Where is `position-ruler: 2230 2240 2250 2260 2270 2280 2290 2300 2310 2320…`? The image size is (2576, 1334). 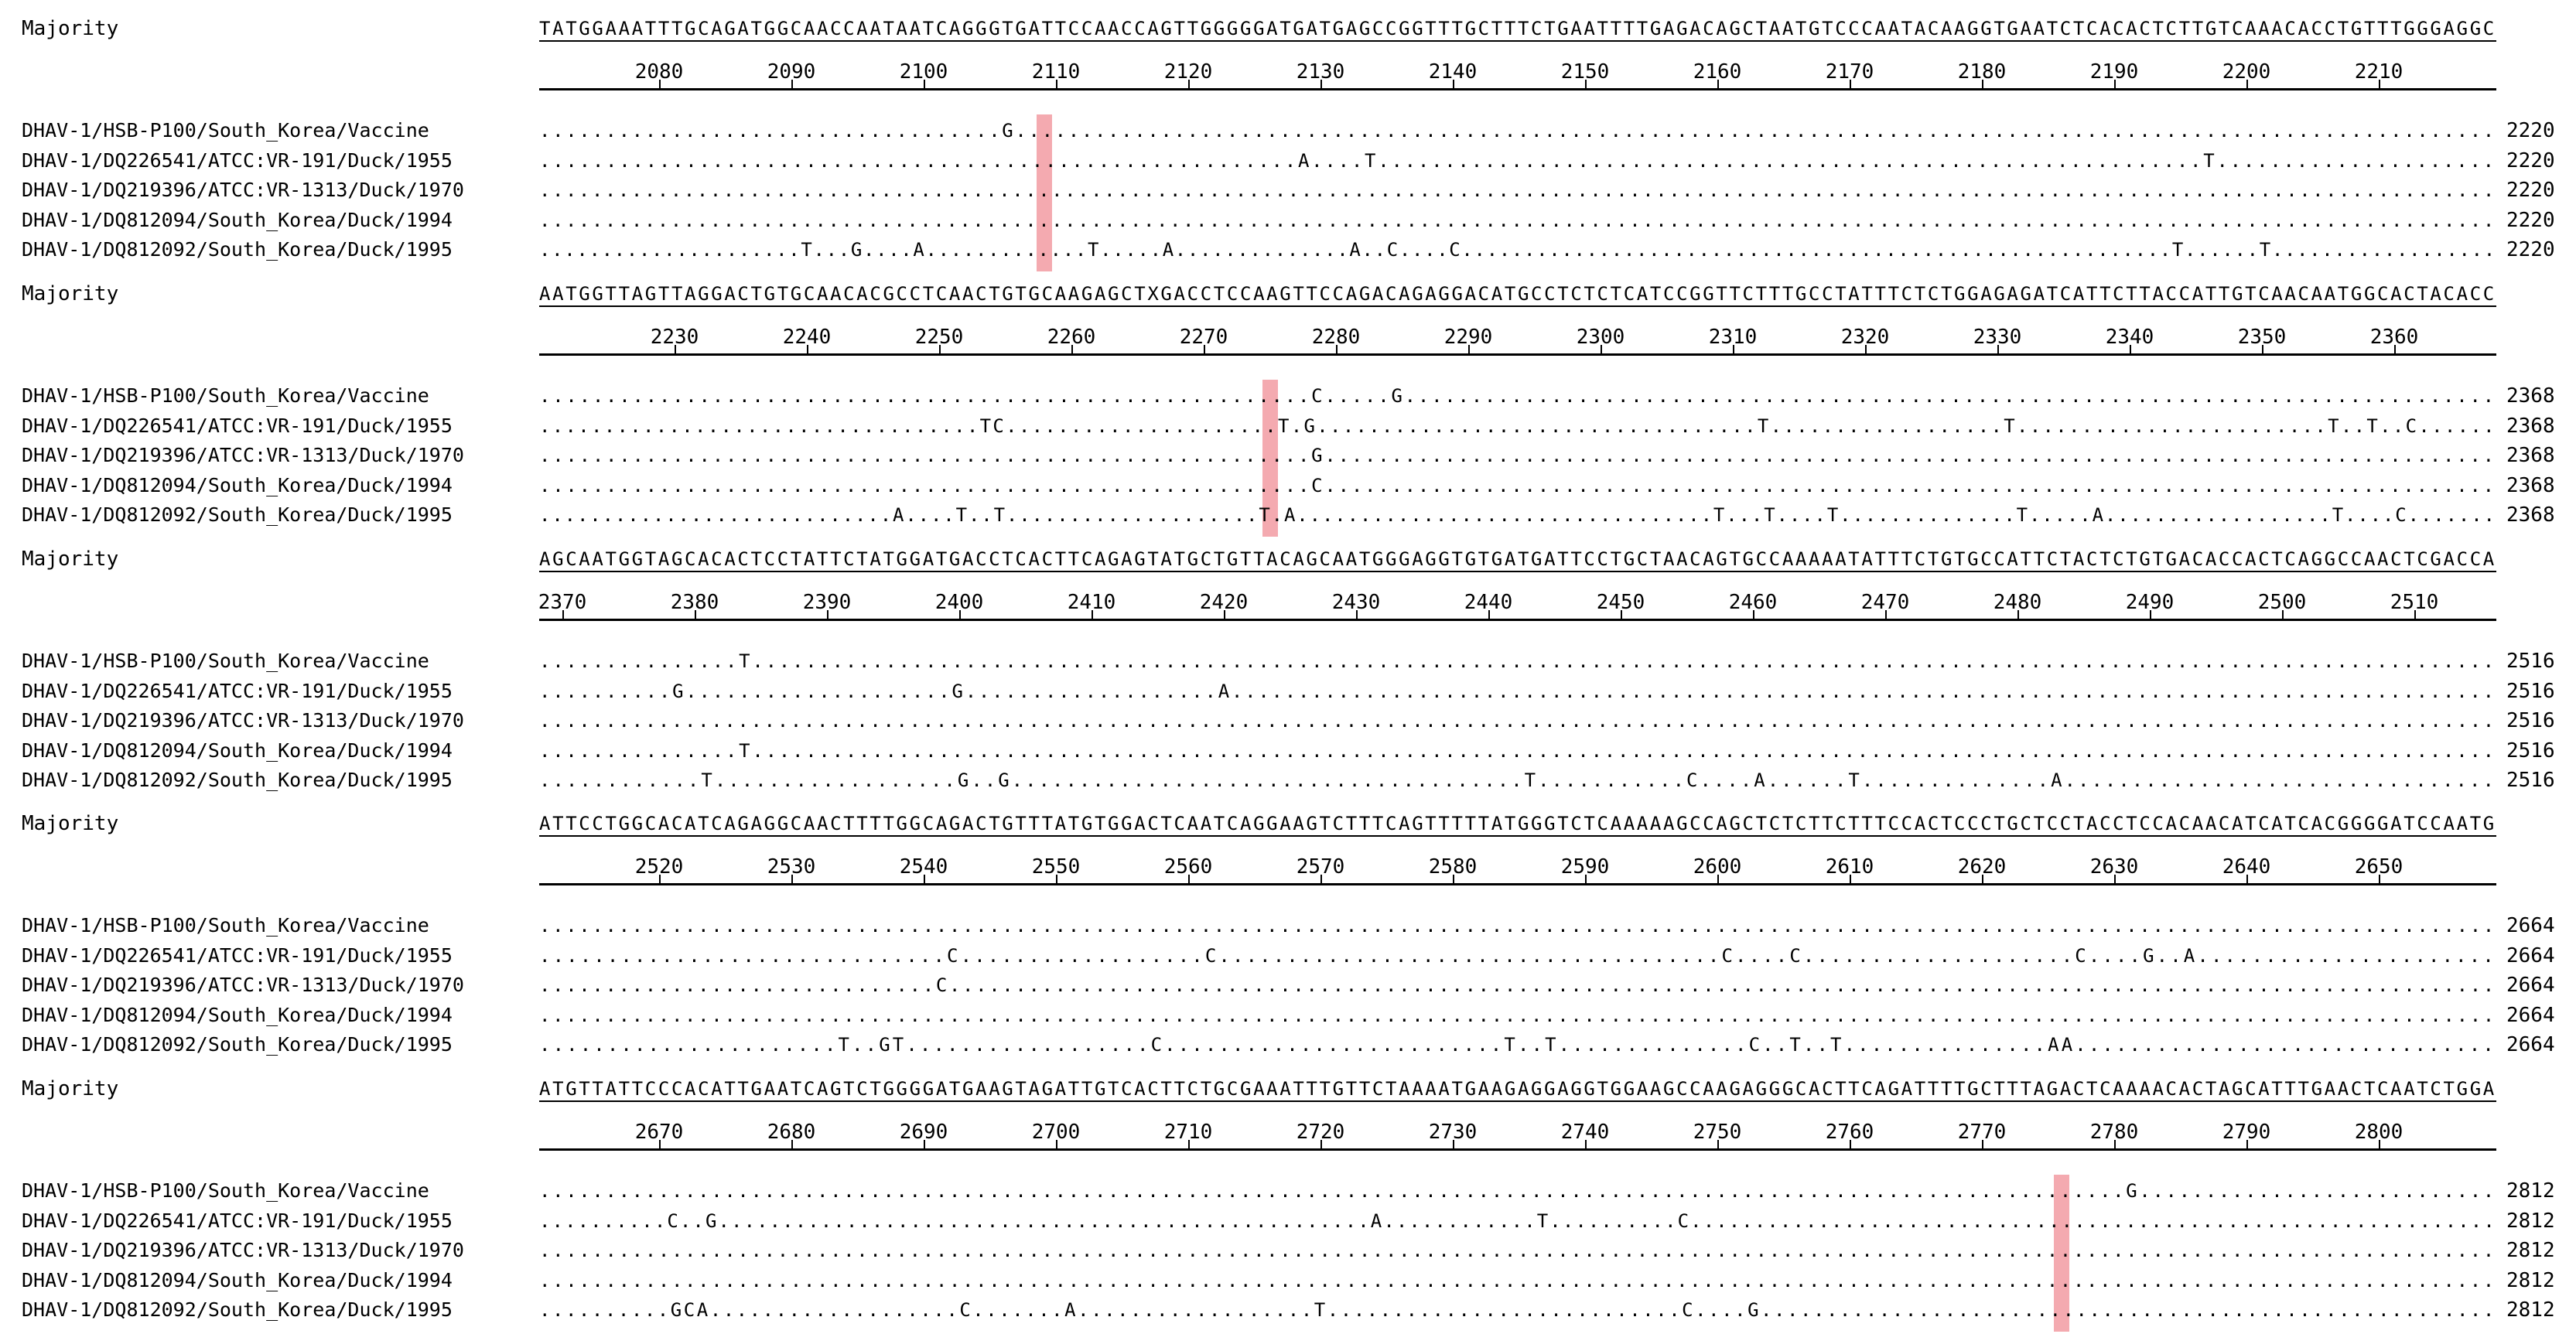
position-ruler: 2230 2240 2250 2260 2270 2280 2290 2300 2310 2320… is located at coordinates (1517, 341).